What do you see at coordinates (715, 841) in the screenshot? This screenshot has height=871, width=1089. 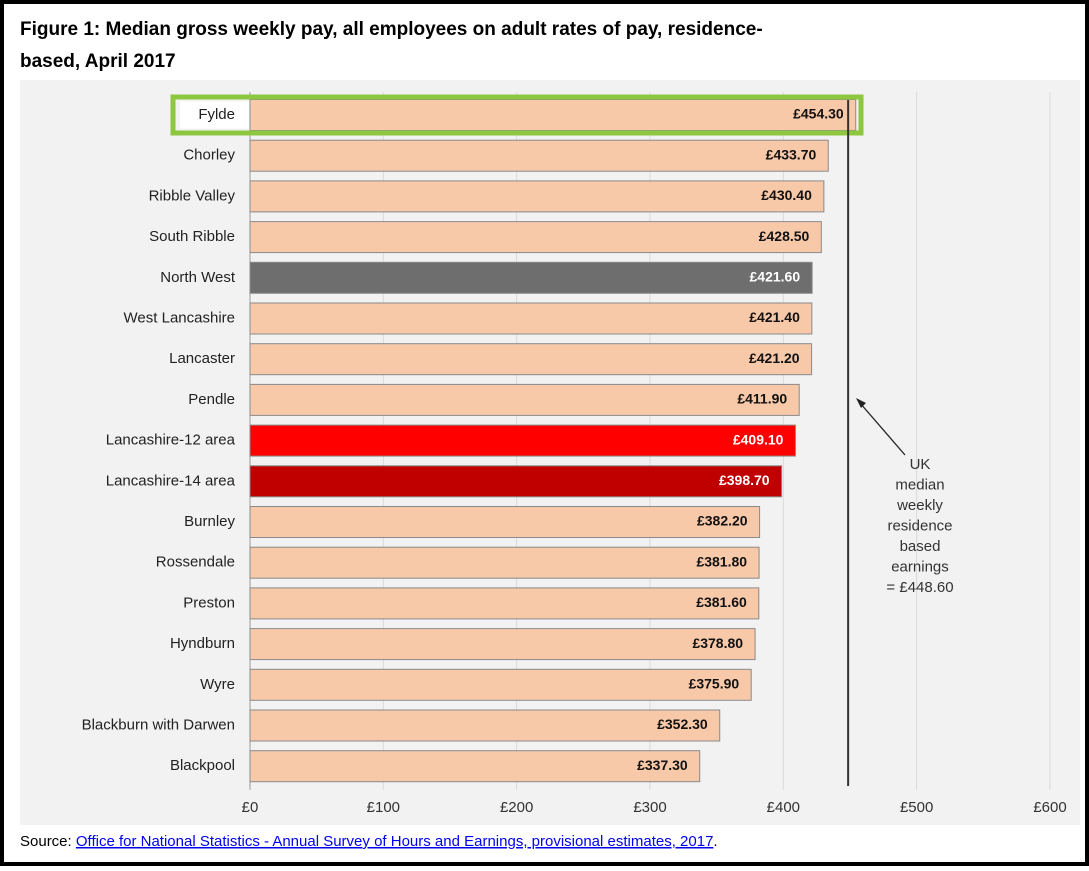 I see `source-suffix: .` at bounding box center [715, 841].